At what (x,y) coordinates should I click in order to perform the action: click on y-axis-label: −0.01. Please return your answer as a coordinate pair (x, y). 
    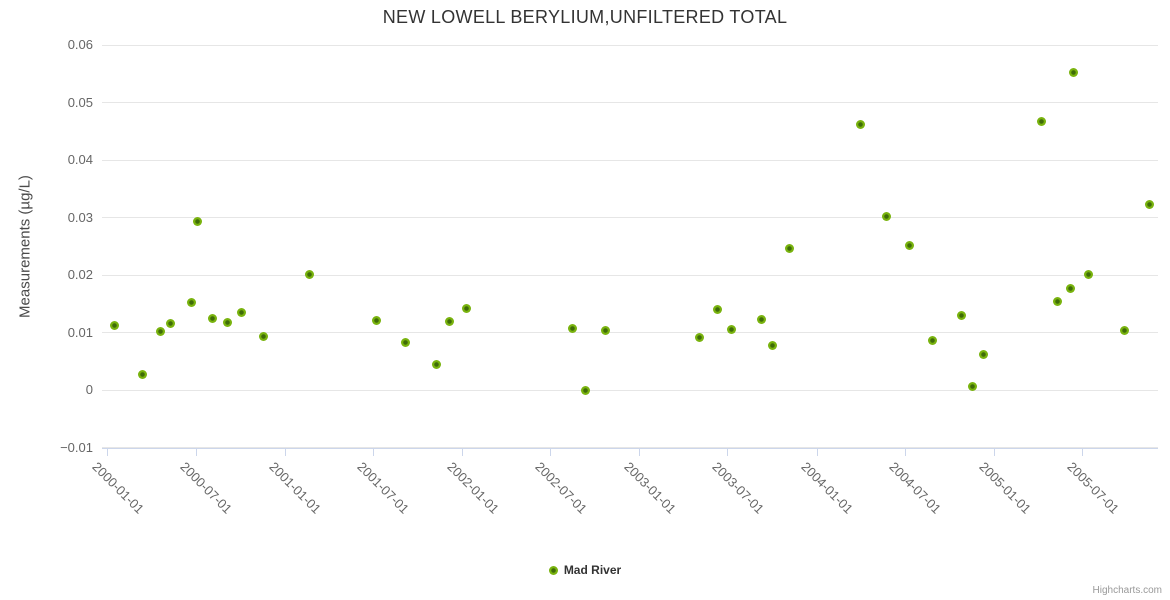
    Looking at the image, I should click on (76, 447).